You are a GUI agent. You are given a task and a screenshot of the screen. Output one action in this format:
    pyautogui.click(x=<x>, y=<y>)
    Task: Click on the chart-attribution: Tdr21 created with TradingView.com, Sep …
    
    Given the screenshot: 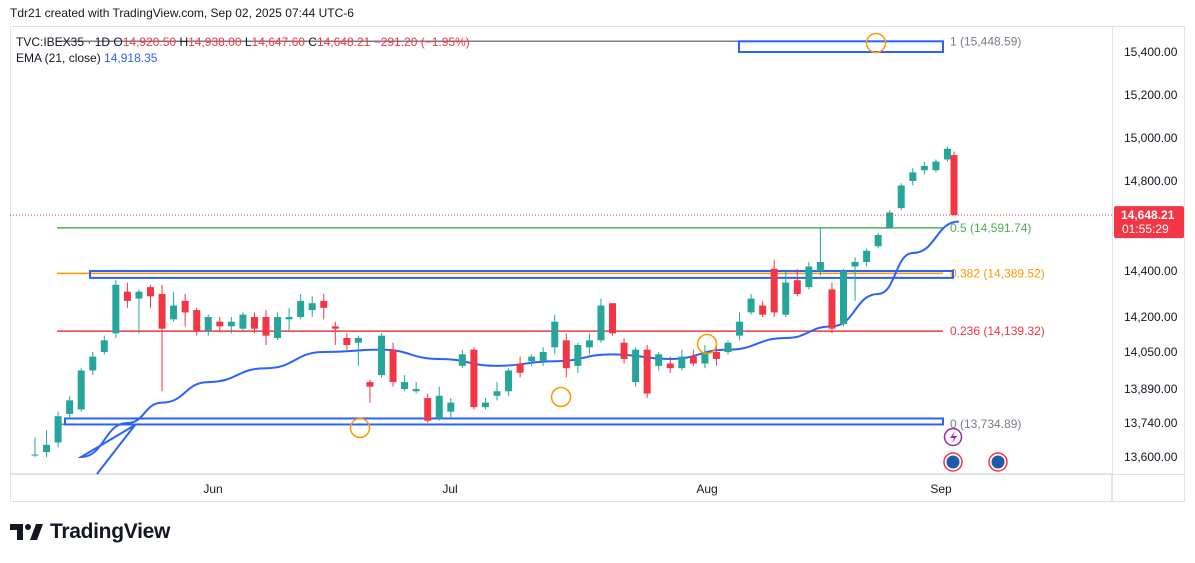 What is the action you would take?
    pyautogui.click(x=182, y=13)
    